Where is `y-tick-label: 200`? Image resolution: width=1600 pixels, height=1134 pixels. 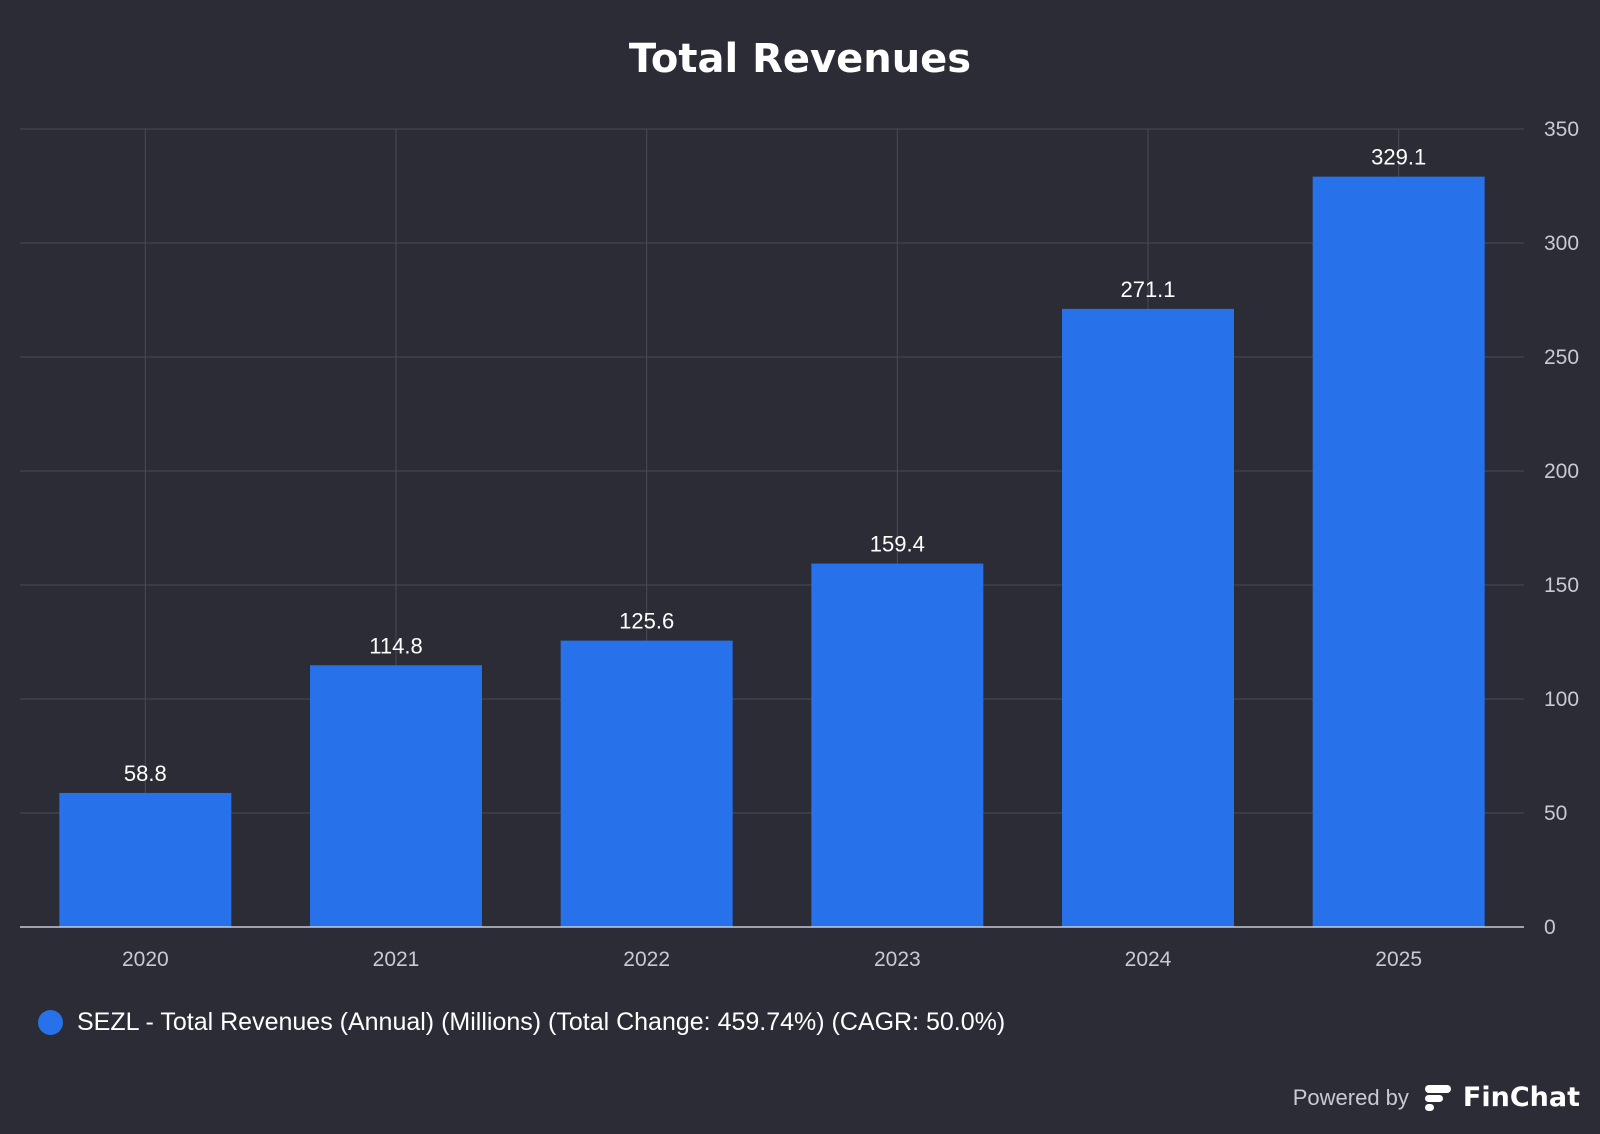
y-tick-label: 200 is located at coordinates (1561, 471).